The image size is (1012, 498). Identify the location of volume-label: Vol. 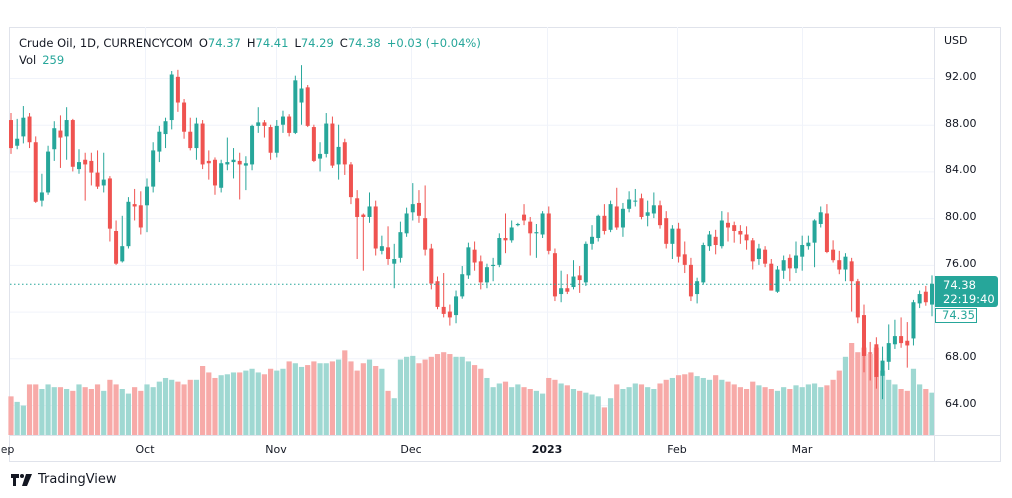
(28, 60).